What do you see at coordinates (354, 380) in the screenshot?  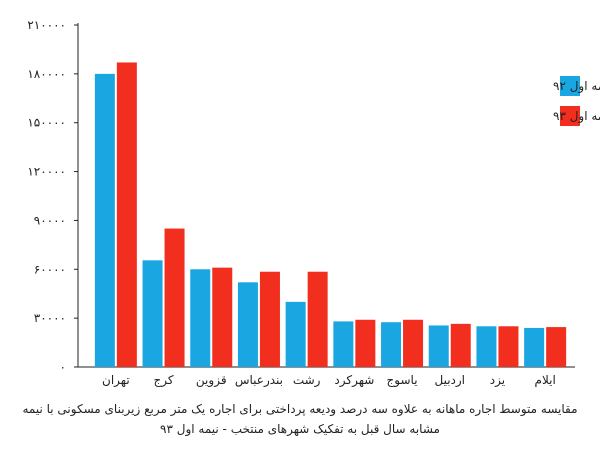 I see `x-tick-label: شهرکرد` at bounding box center [354, 380].